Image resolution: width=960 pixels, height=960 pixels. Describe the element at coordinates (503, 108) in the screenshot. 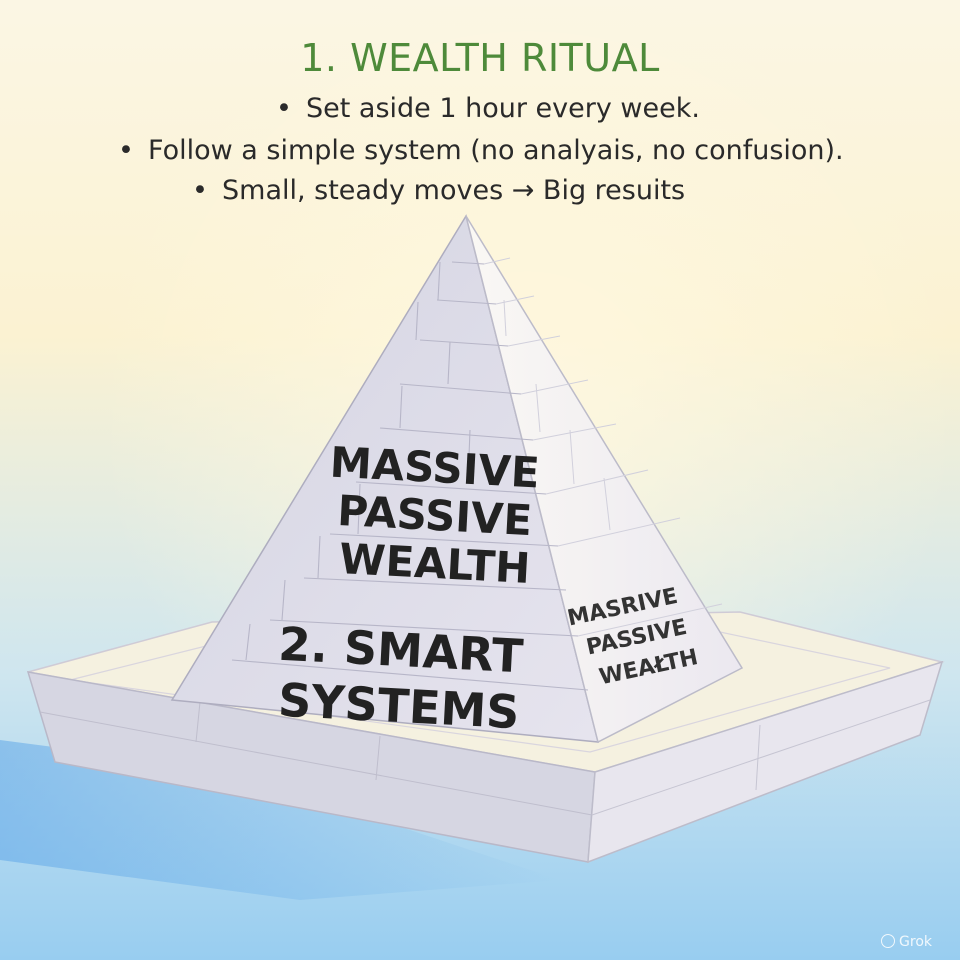

I see `bullet-text: Set aside 1 hour every week.` at that location.